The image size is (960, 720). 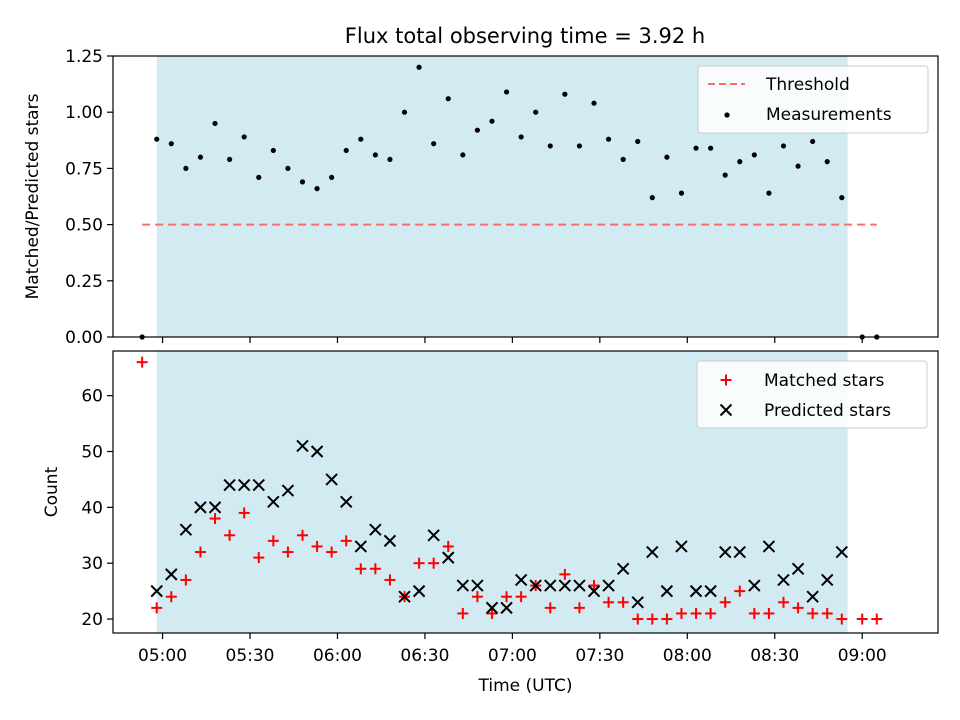 I want to click on x-tick-label: 09:00, so click(x=862, y=656).